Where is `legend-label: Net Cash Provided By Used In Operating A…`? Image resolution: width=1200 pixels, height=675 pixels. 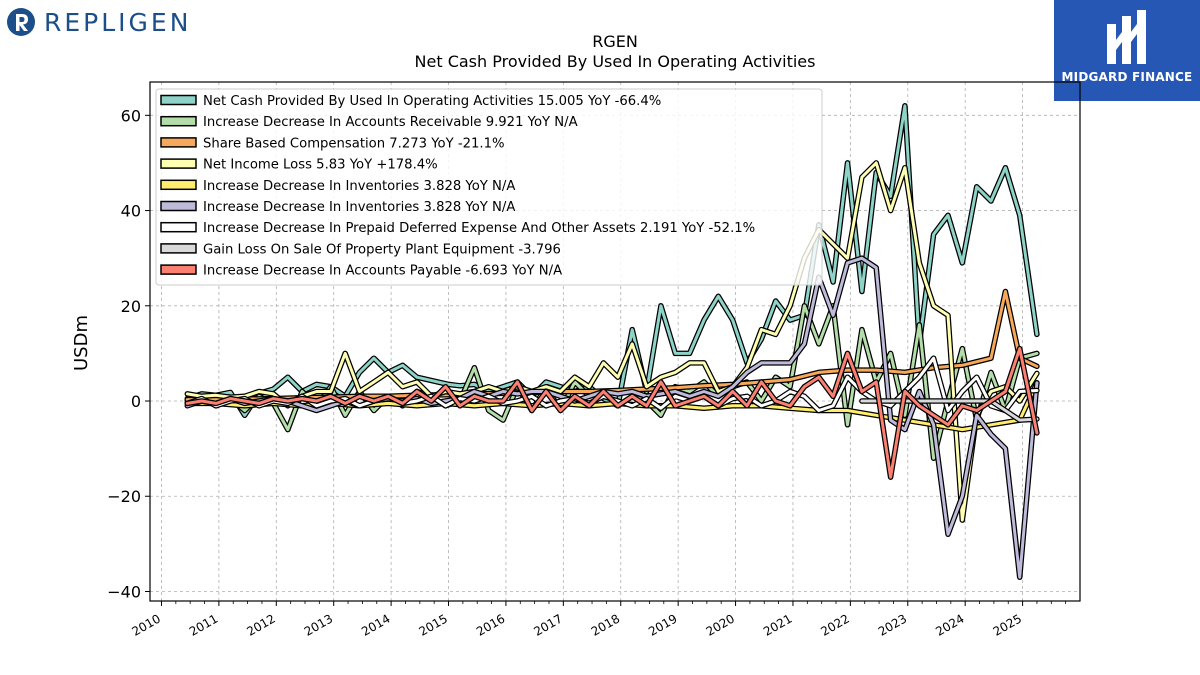
legend-label: Net Cash Provided By Used In Operating A… is located at coordinates (432, 101).